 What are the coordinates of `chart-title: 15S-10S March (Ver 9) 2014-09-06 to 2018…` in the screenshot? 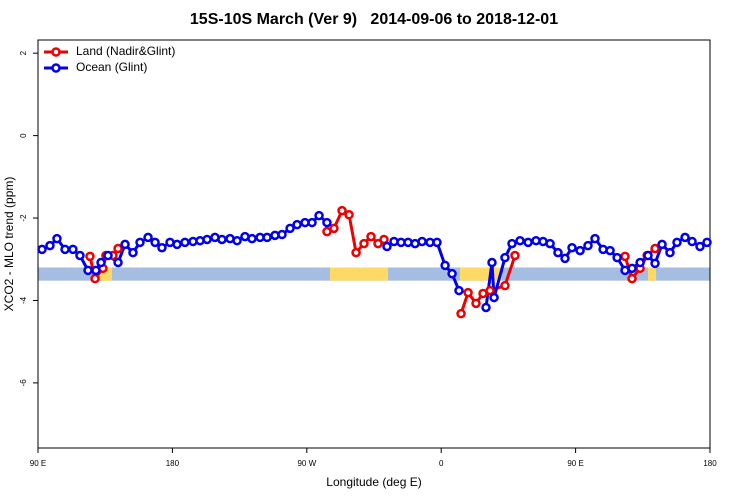 It's located at (374, 19).